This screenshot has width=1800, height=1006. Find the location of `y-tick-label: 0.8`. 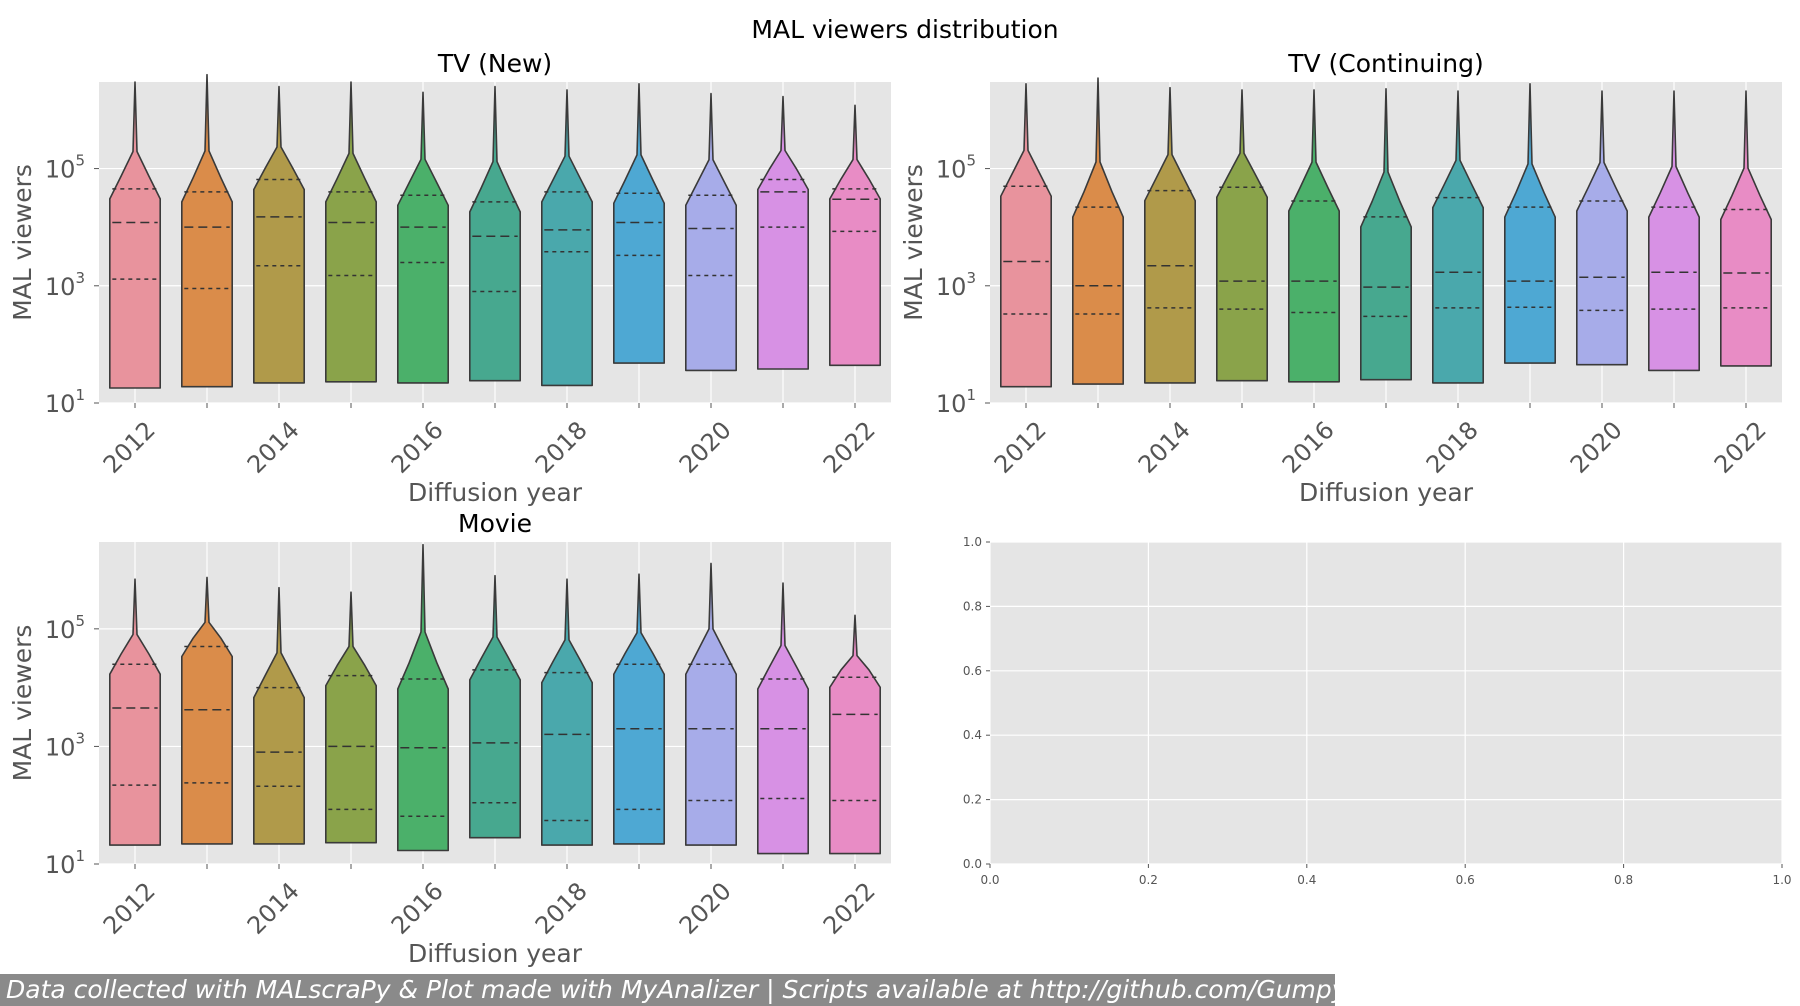

y-tick-label: 0.8 is located at coordinates (972, 606).